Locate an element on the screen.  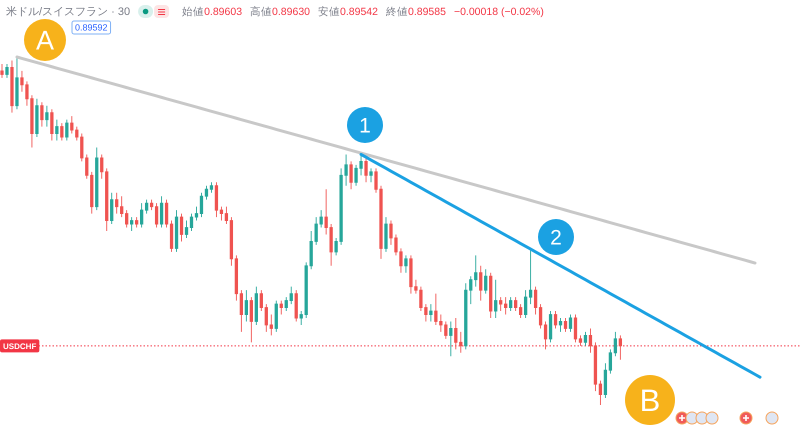
annotation: B is located at coordinates (650, 400).